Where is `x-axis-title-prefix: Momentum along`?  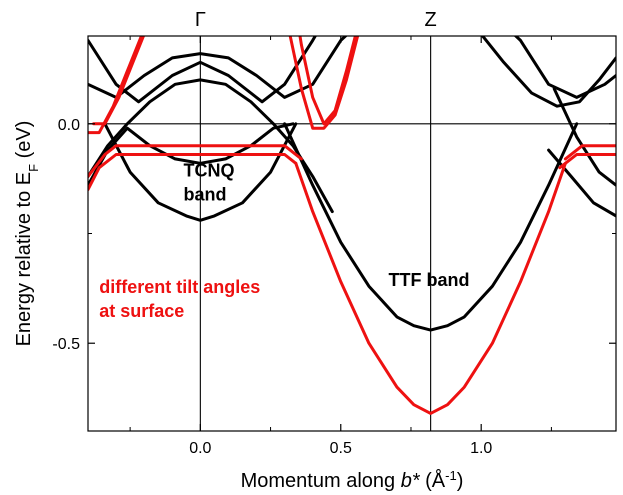
x-axis-title-prefix: Momentum along is located at coordinates (321, 481).